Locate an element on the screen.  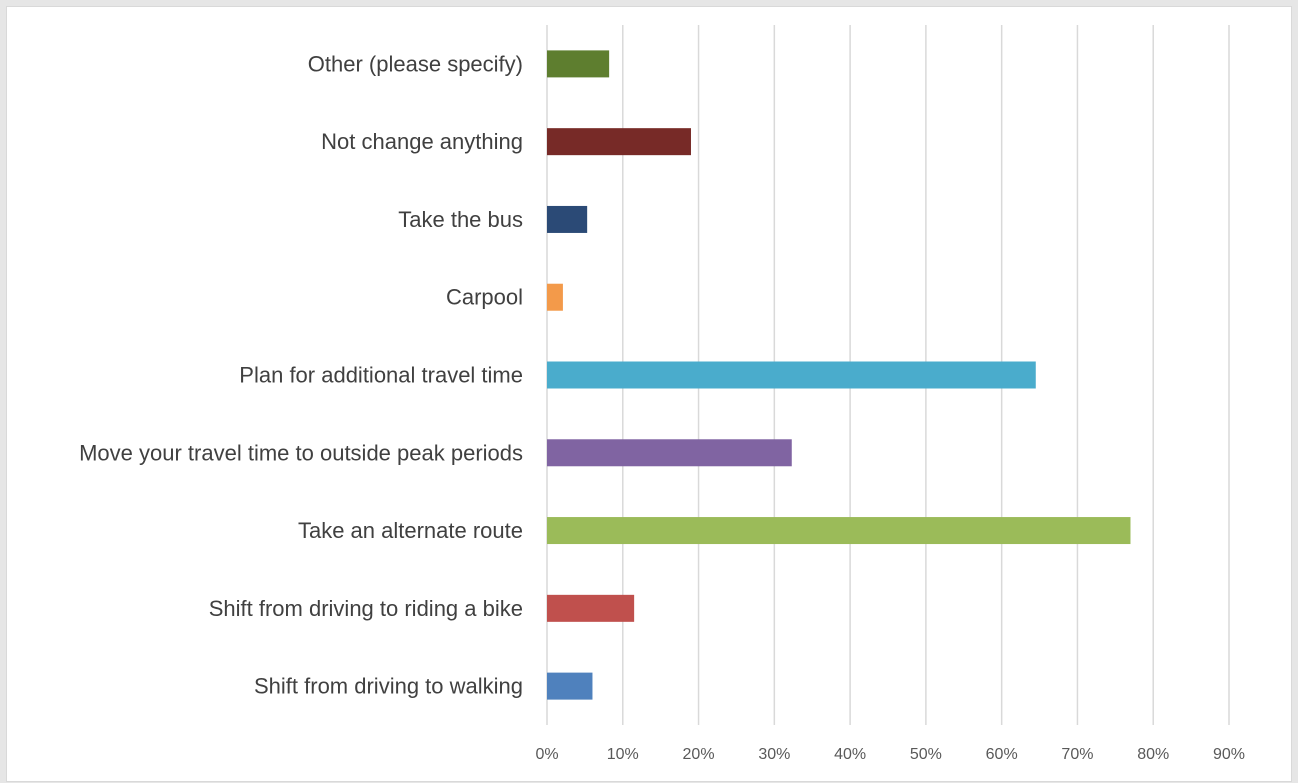
category-label: Plan for additional travel time is located at coordinates (381, 375).